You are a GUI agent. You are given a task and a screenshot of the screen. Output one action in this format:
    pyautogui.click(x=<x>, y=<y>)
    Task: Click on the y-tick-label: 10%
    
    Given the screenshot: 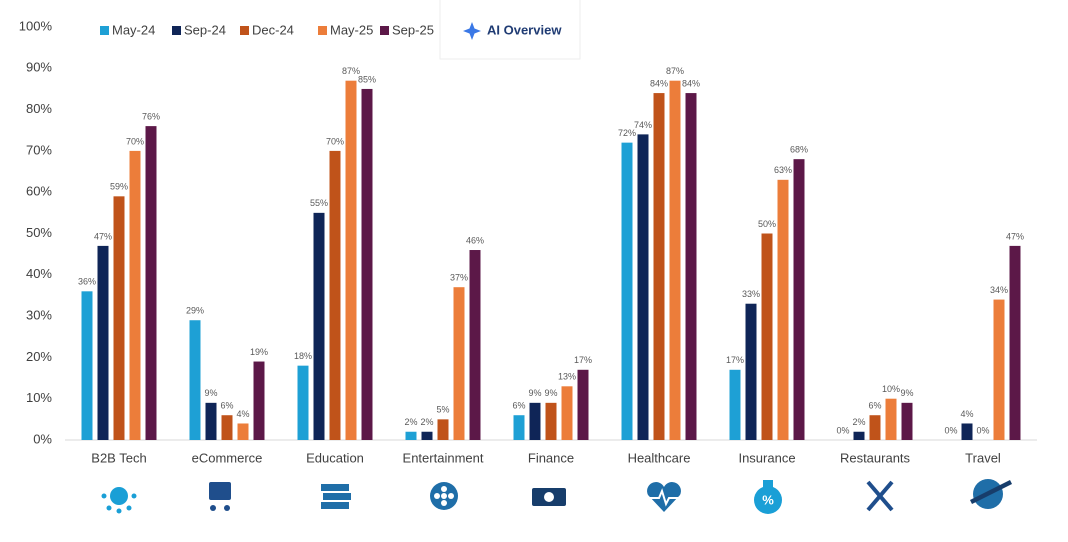 What is the action you would take?
    pyautogui.click(x=39, y=397)
    